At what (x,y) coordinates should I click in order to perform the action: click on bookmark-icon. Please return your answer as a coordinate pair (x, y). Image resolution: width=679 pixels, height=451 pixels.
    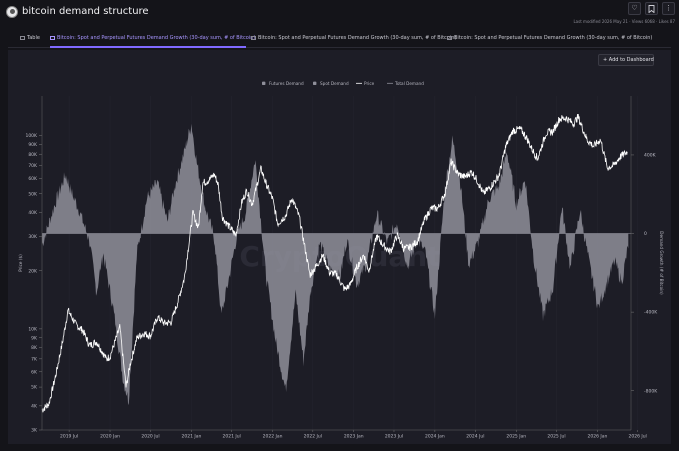
    Looking at the image, I should click on (651, 9).